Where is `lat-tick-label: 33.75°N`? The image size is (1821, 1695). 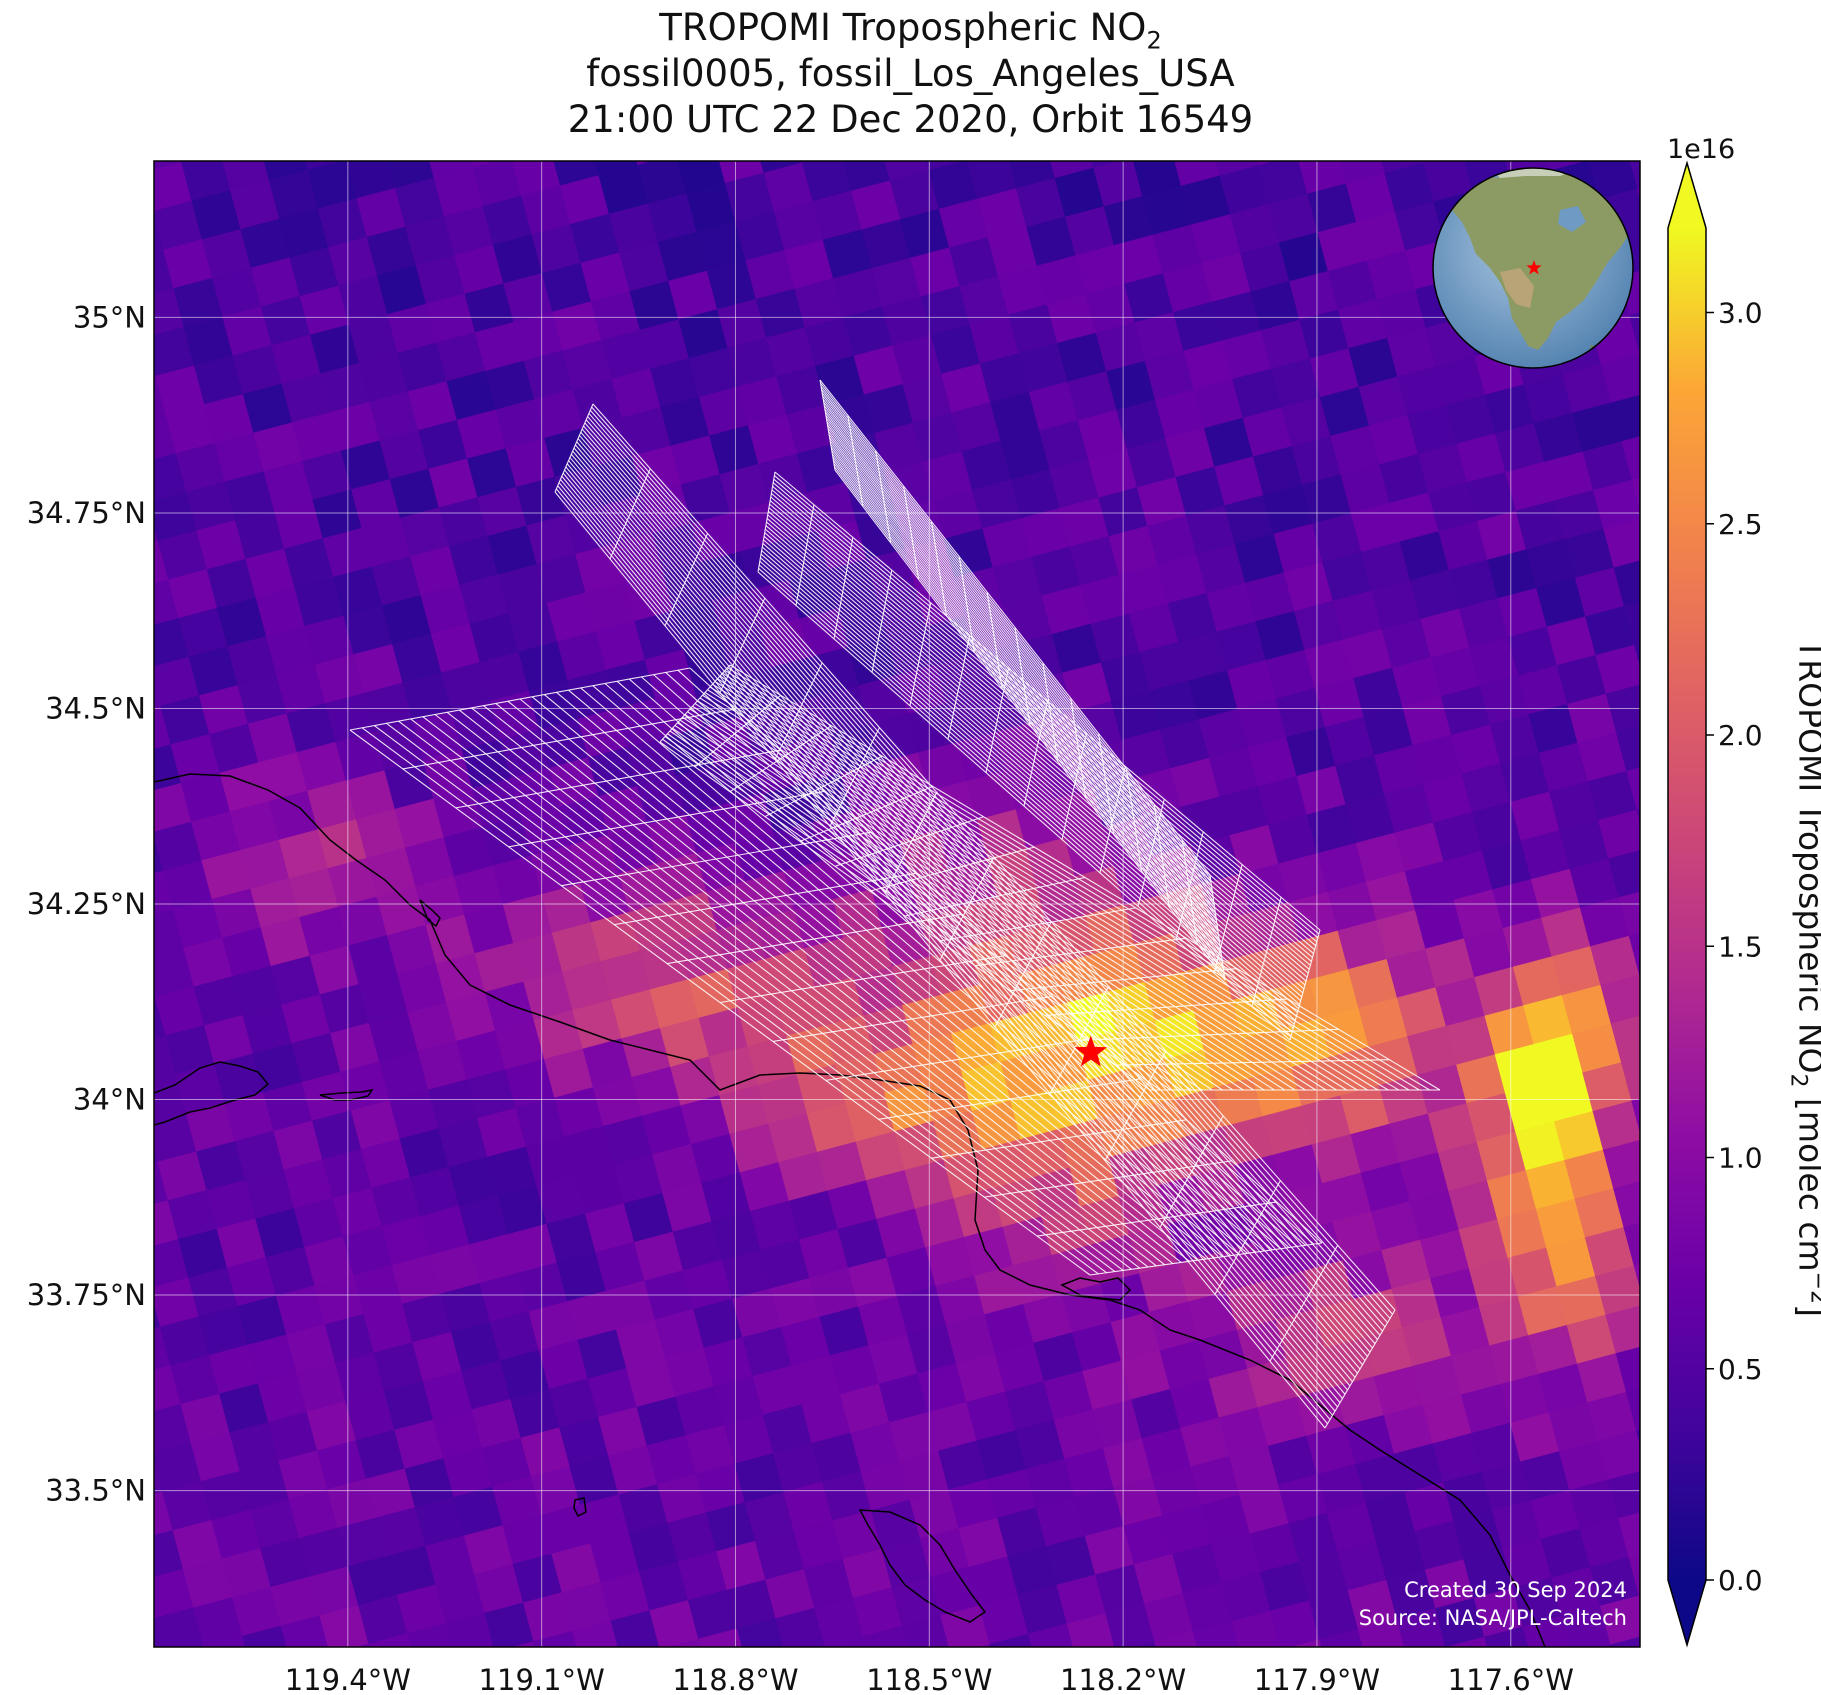 lat-tick-label: 33.75°N is located at coordinates (86, 1295).